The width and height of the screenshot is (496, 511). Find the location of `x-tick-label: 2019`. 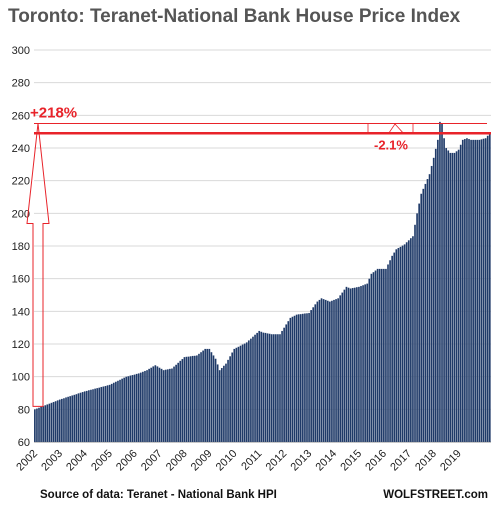

x-tick-label: 2019 is located at coordinates (451, 461).